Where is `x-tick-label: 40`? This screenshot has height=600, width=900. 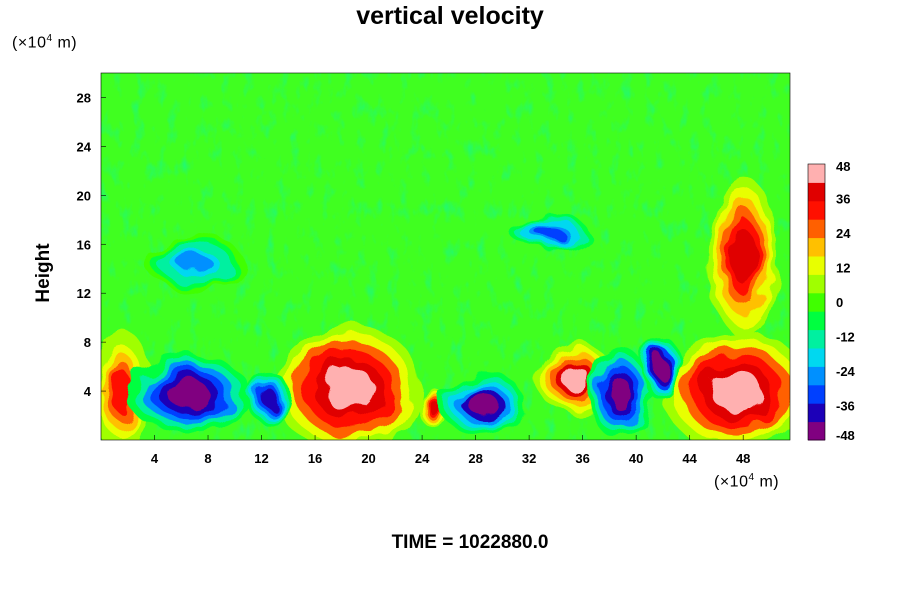
x-tick-label: 40 is located at coordinates (636, 458).